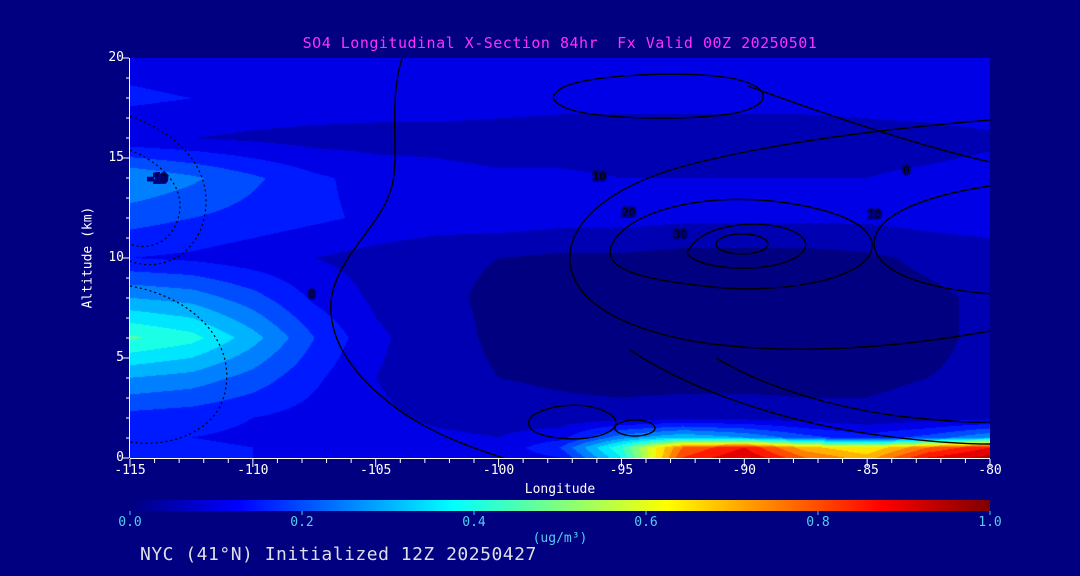  Describe the element at coordinates (628, 212) in the screenshot. I see `contour-label: 20` at that location.